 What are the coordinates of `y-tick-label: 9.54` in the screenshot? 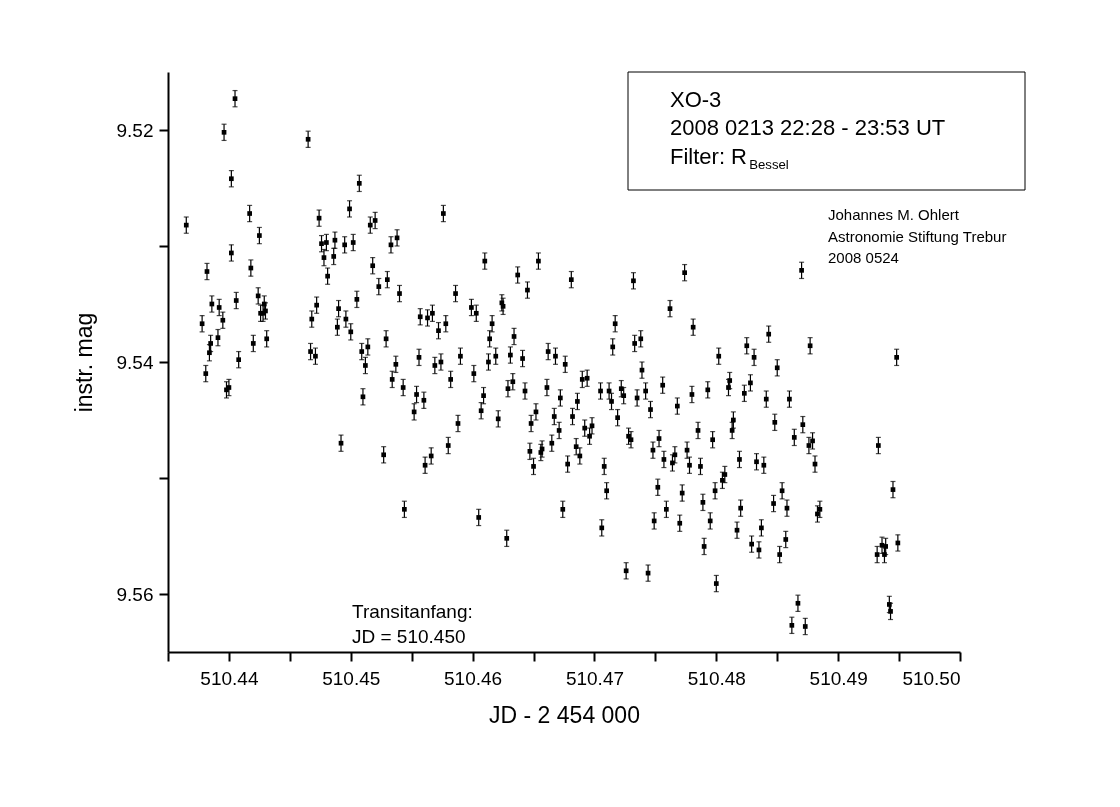 It's located at (135, 362).